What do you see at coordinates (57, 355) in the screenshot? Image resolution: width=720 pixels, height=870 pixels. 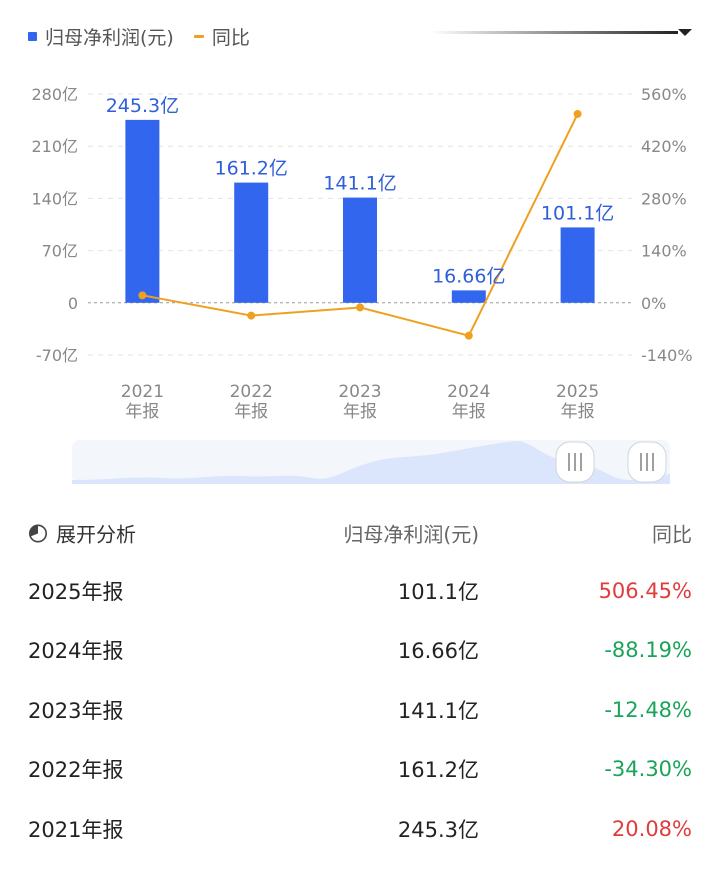 I see `left-axis-tick-label: -70亿` at bounding box center [57, 355].